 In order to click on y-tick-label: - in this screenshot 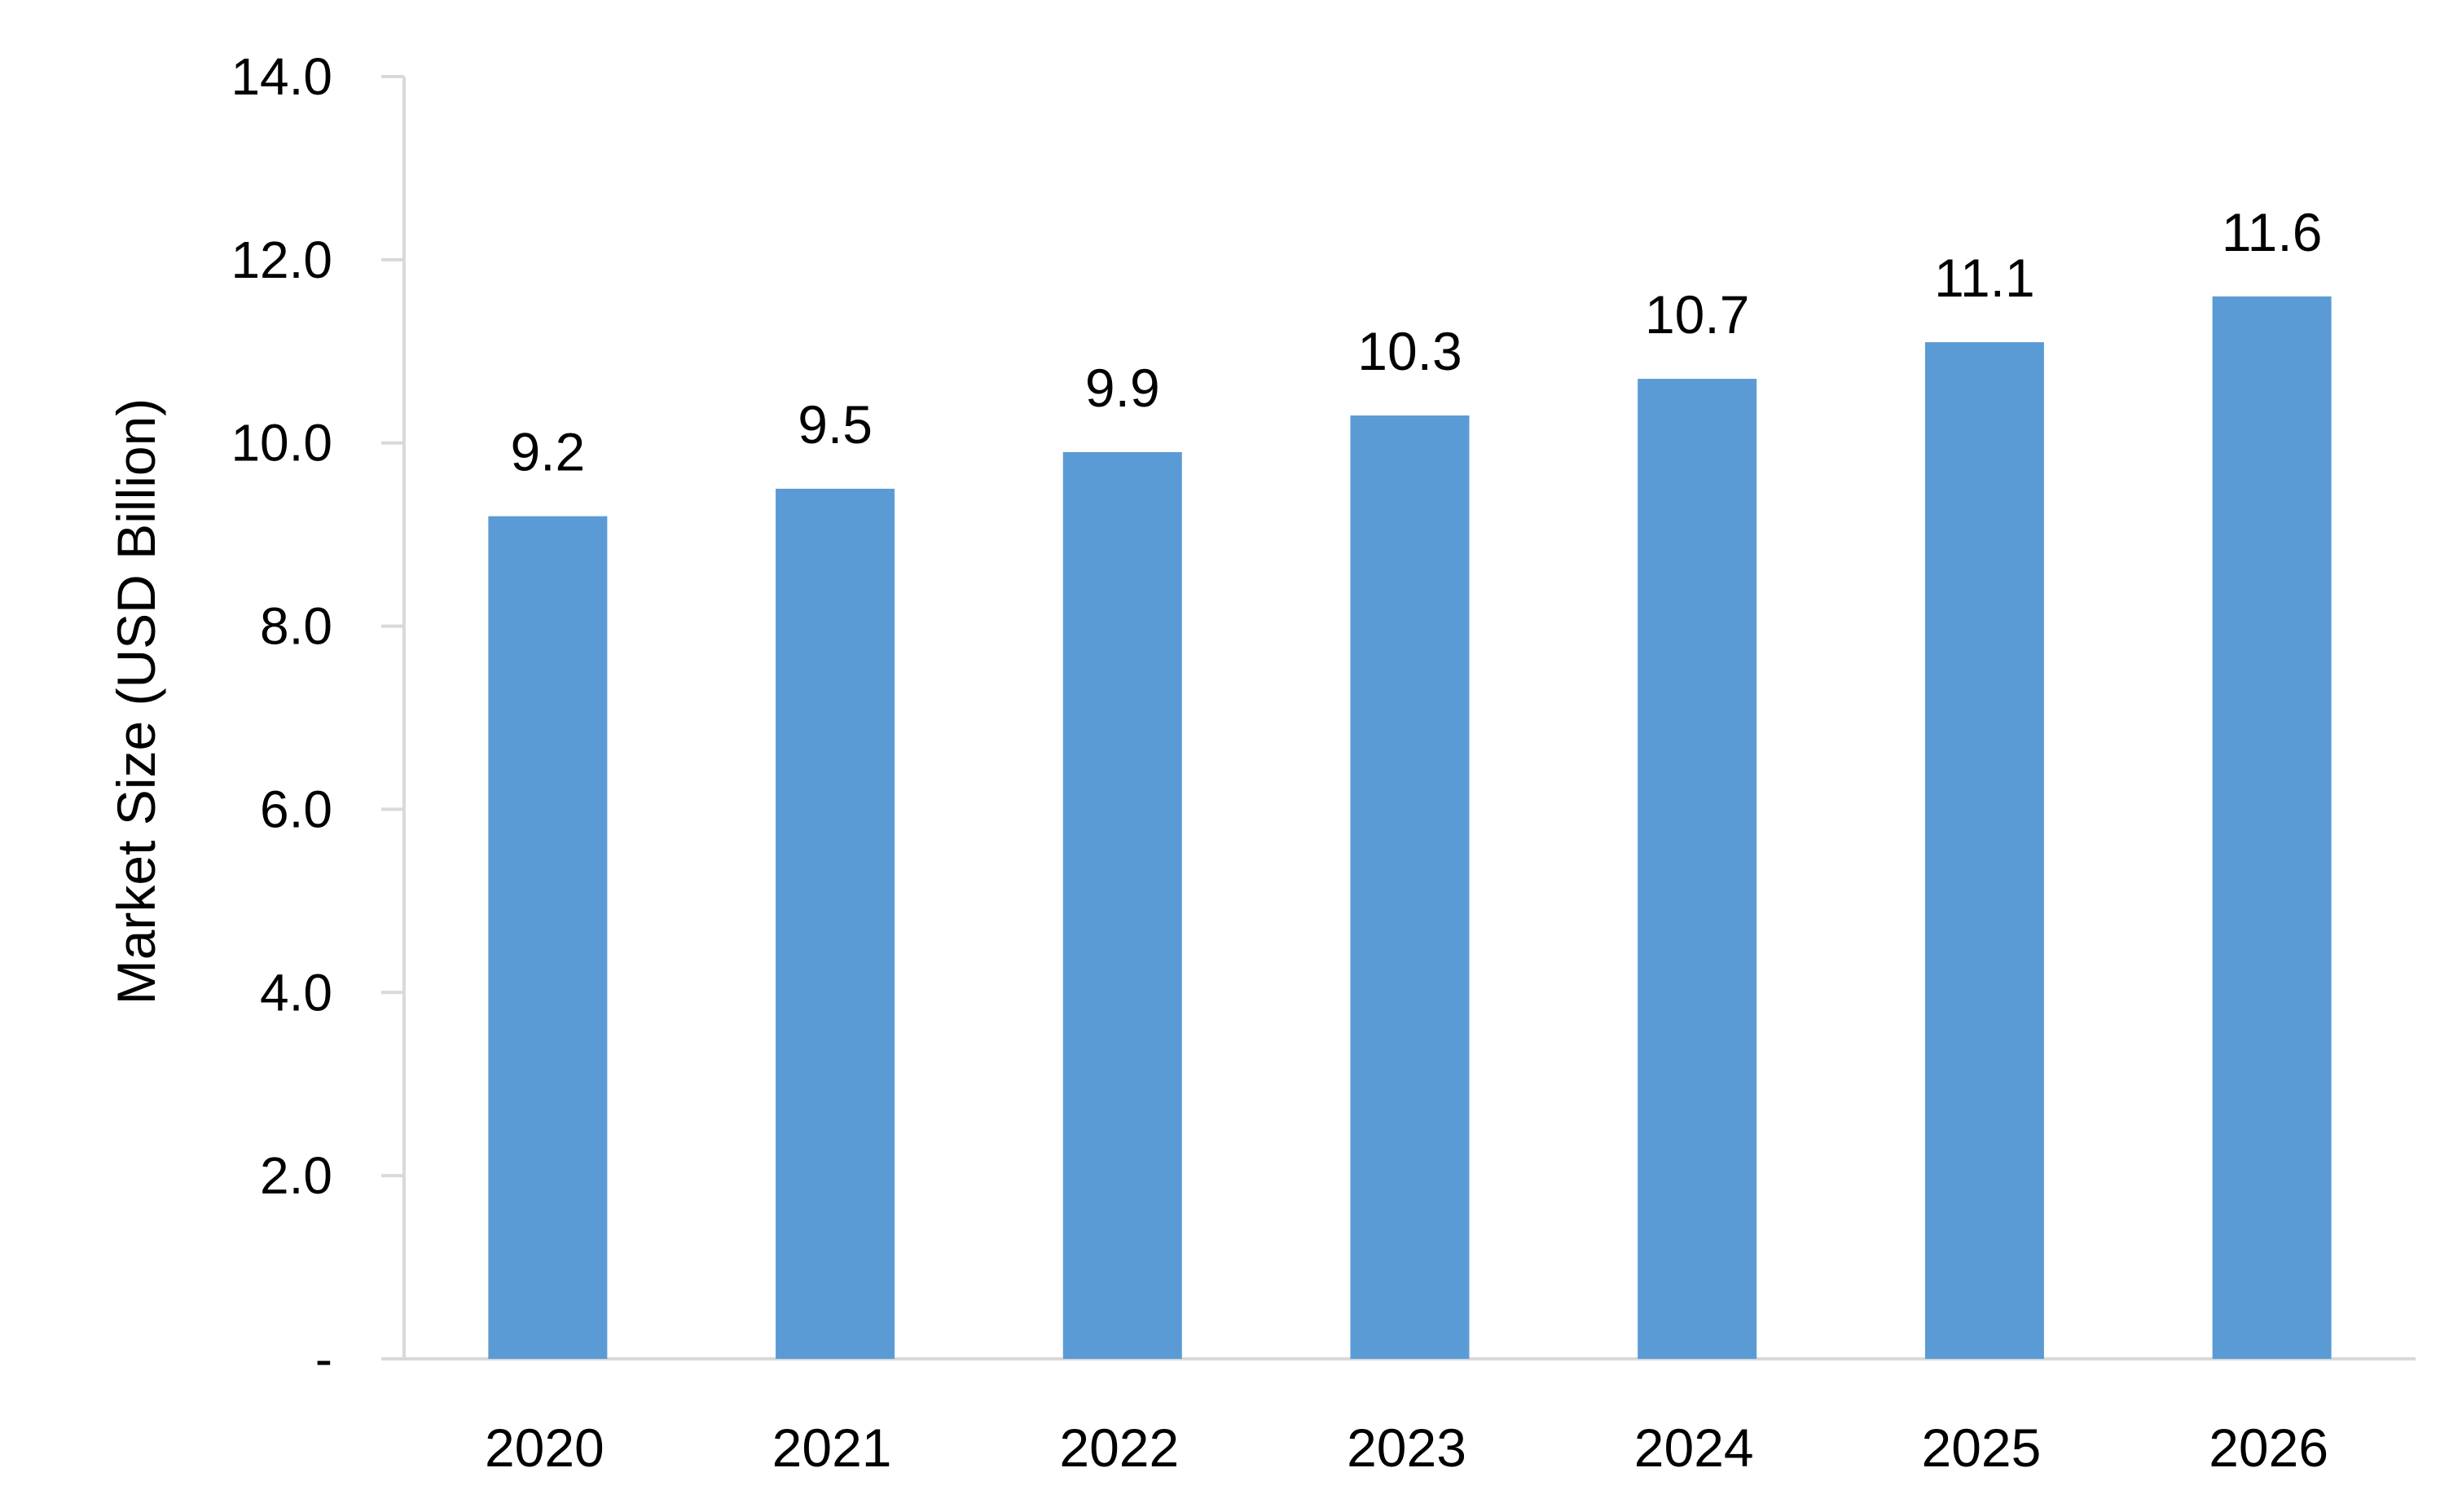, I will do `click(323, 1359)`.